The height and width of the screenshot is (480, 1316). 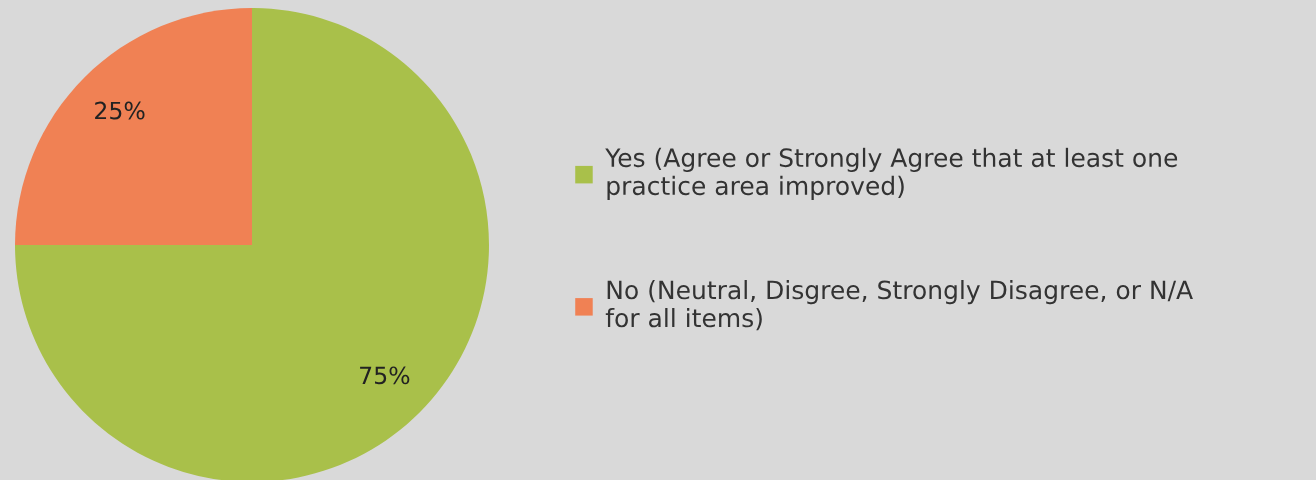 I want to click on data-label: 75%, so click(x=385, y=375).